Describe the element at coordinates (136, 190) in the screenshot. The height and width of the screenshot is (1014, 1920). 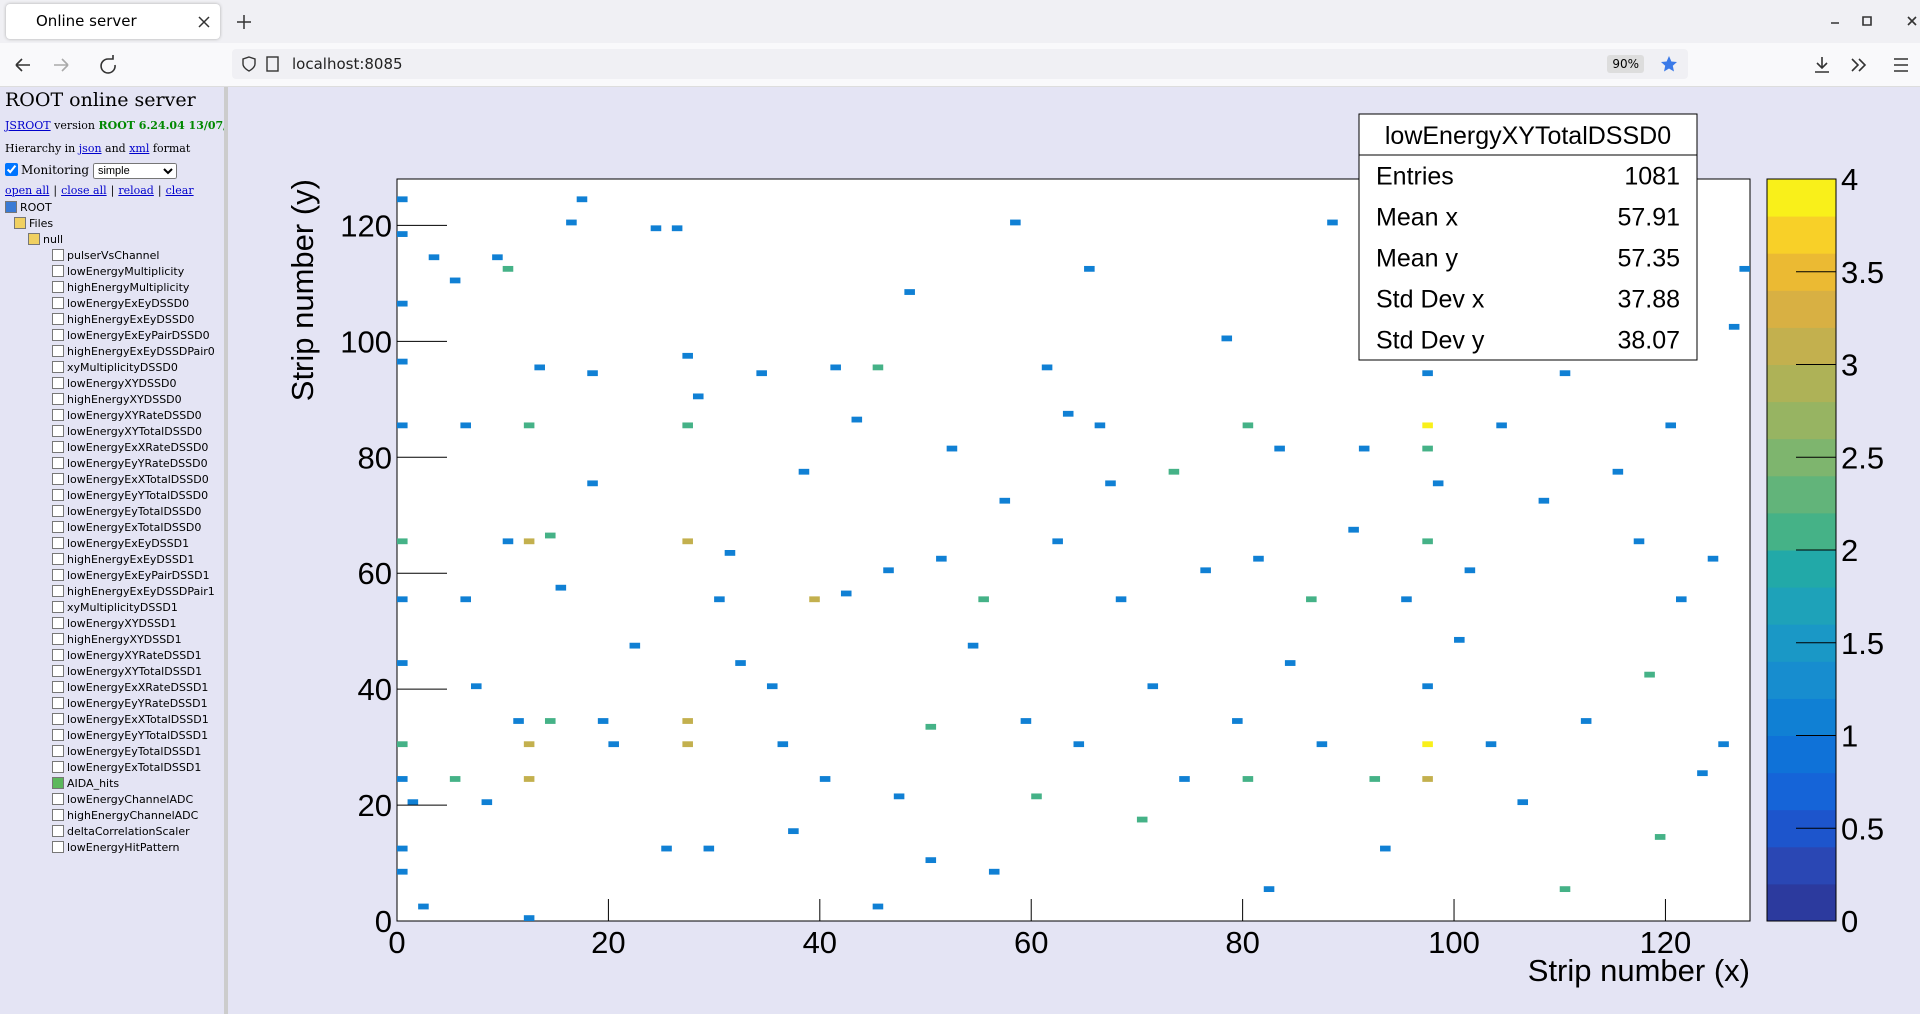
I see `action-link: reload` at that location.